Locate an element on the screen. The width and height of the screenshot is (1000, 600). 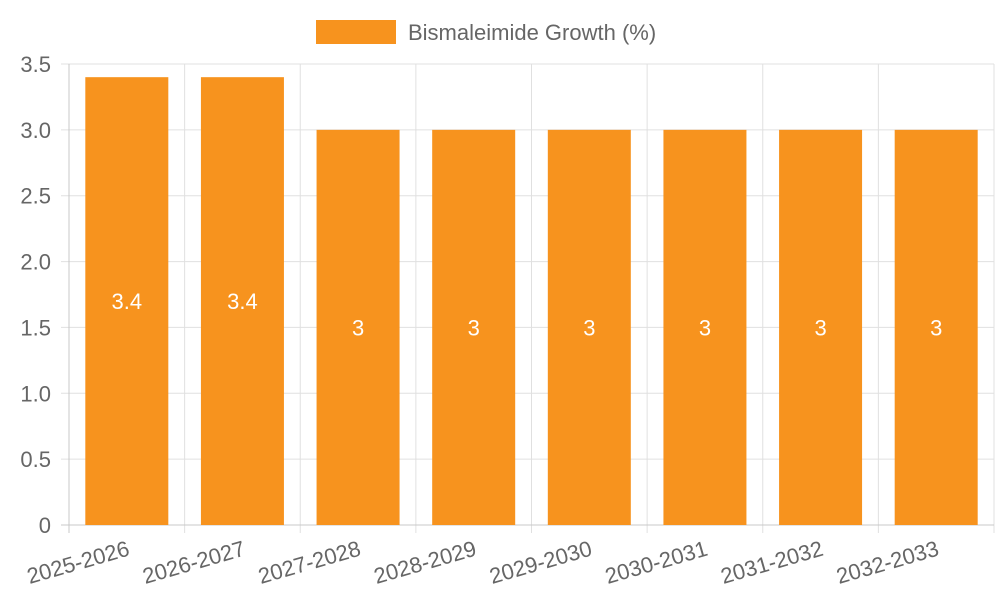
x-tick-label: 2030-2031 is located at coordinates (656, 562).